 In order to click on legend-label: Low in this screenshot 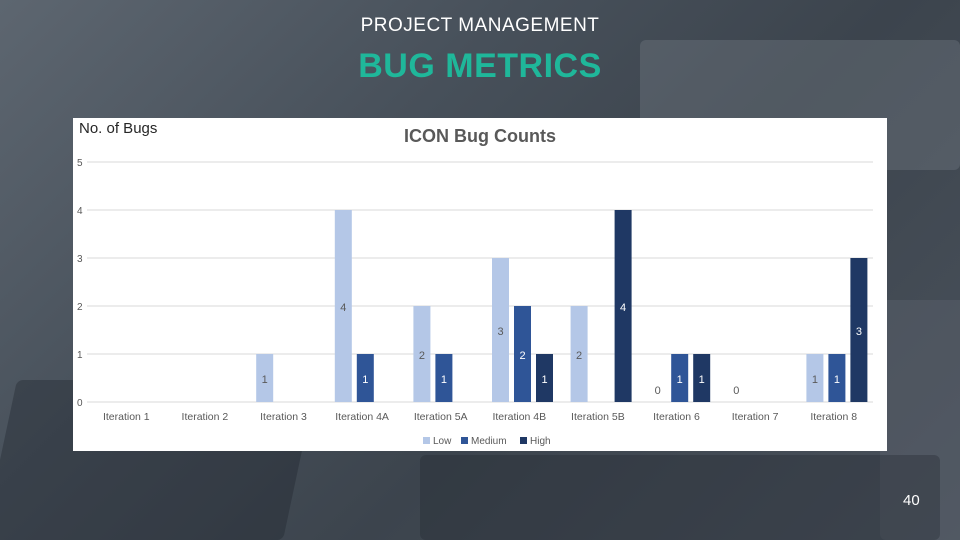, I will do `click(442, 441)`.